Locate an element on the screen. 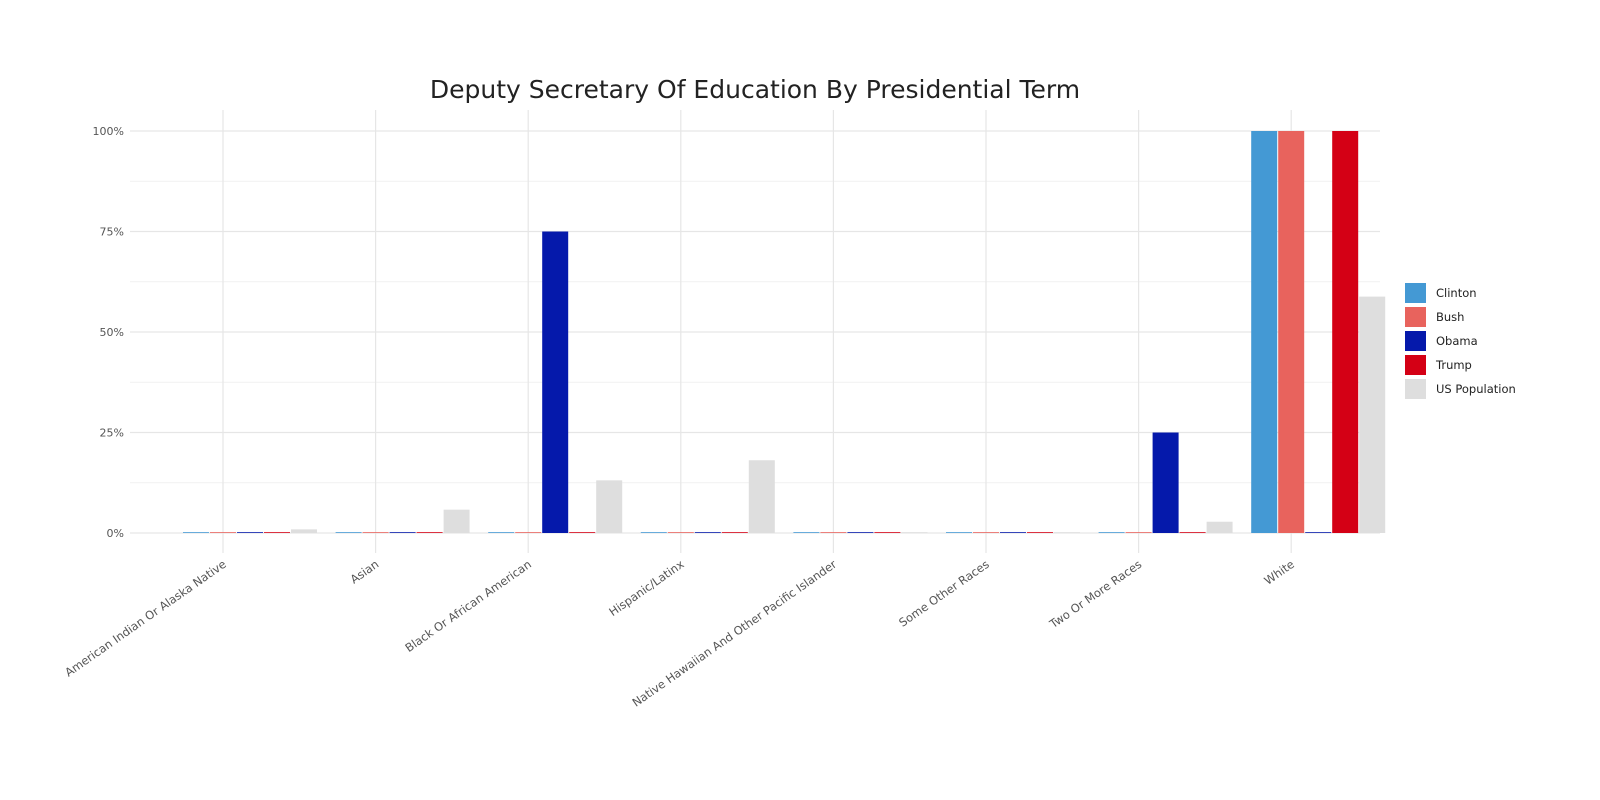  legend: Clinton Bush Obama Trump US Population is located at coordinates (1460, 341).